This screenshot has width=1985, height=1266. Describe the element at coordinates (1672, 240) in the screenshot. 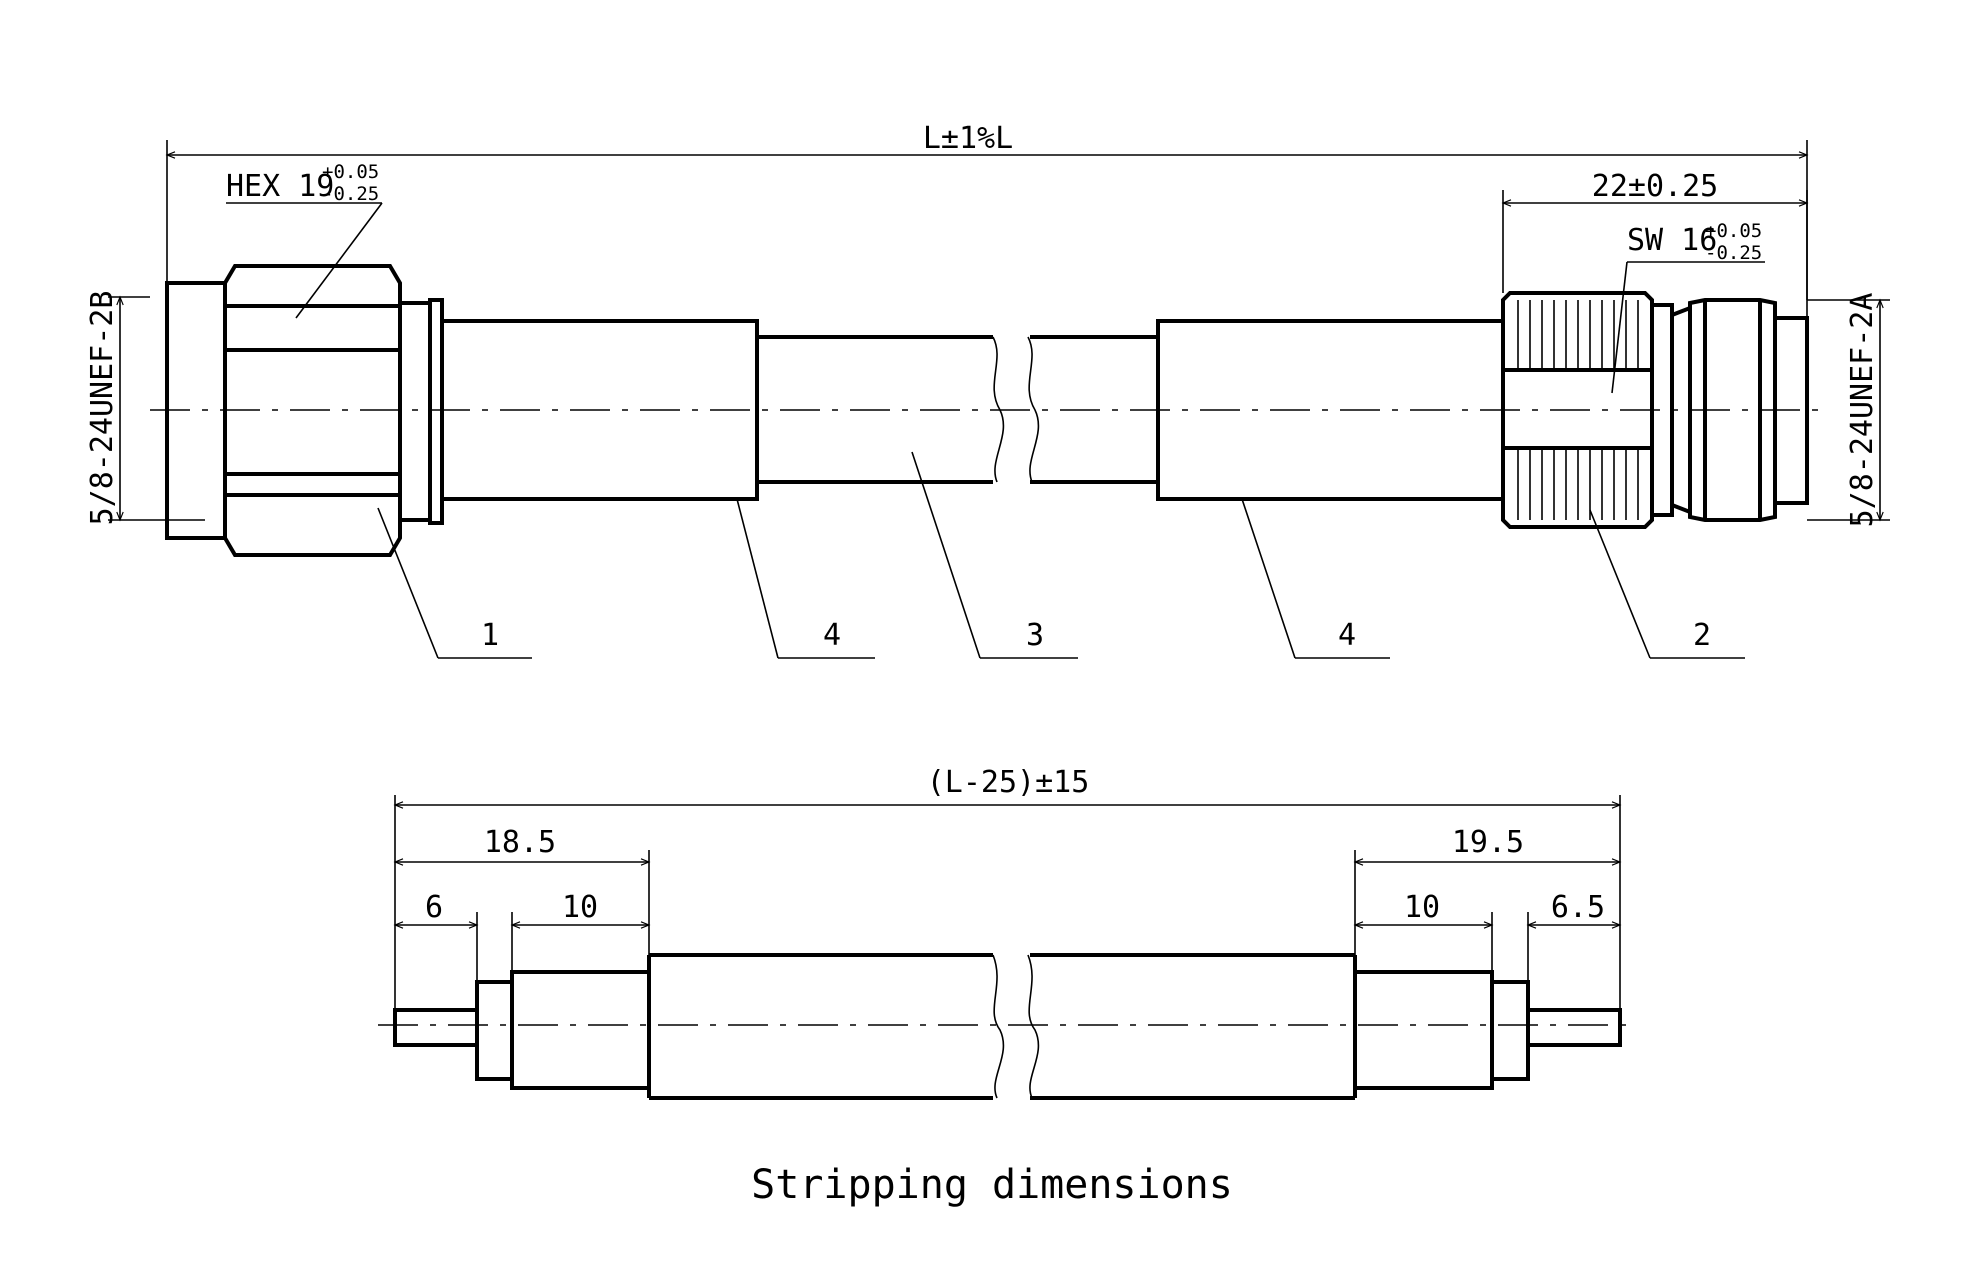

I see `sw-label: SW 16` at that location.